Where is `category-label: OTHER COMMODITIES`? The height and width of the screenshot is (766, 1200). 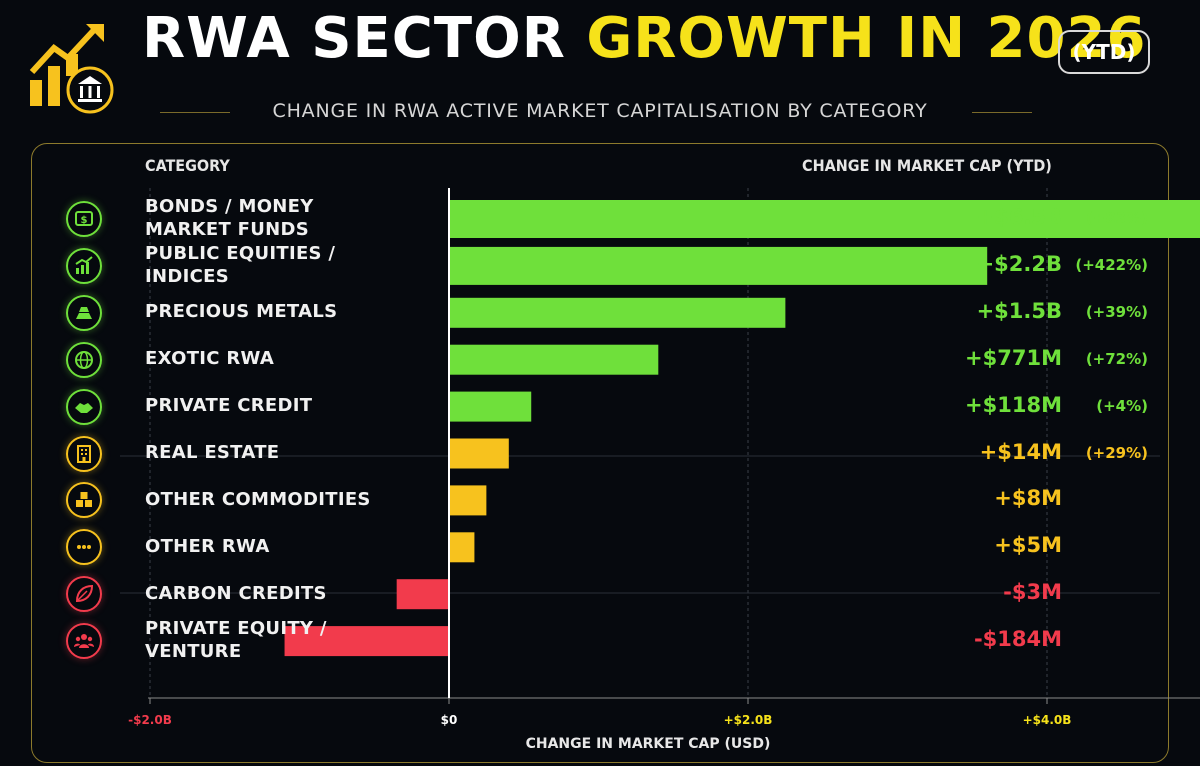 category-label: OTHER COMMODITIES is located at coordinates (258, 499).